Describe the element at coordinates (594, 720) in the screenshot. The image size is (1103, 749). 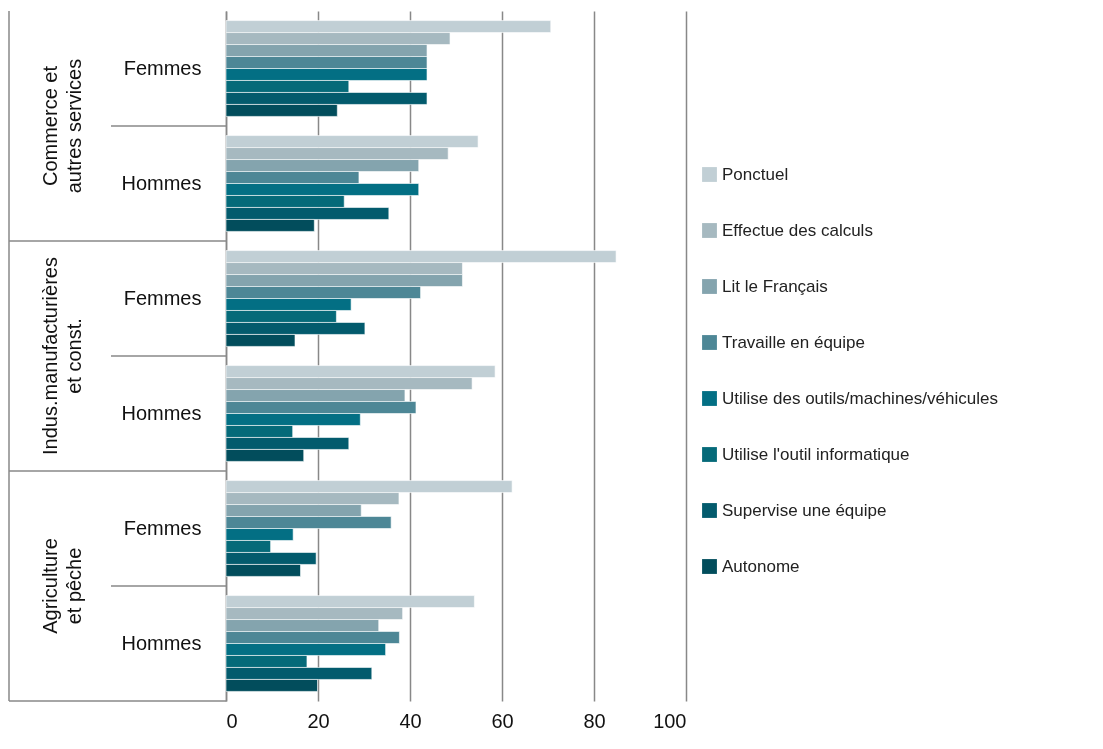
I see `x-tick-label: 80` at that location.